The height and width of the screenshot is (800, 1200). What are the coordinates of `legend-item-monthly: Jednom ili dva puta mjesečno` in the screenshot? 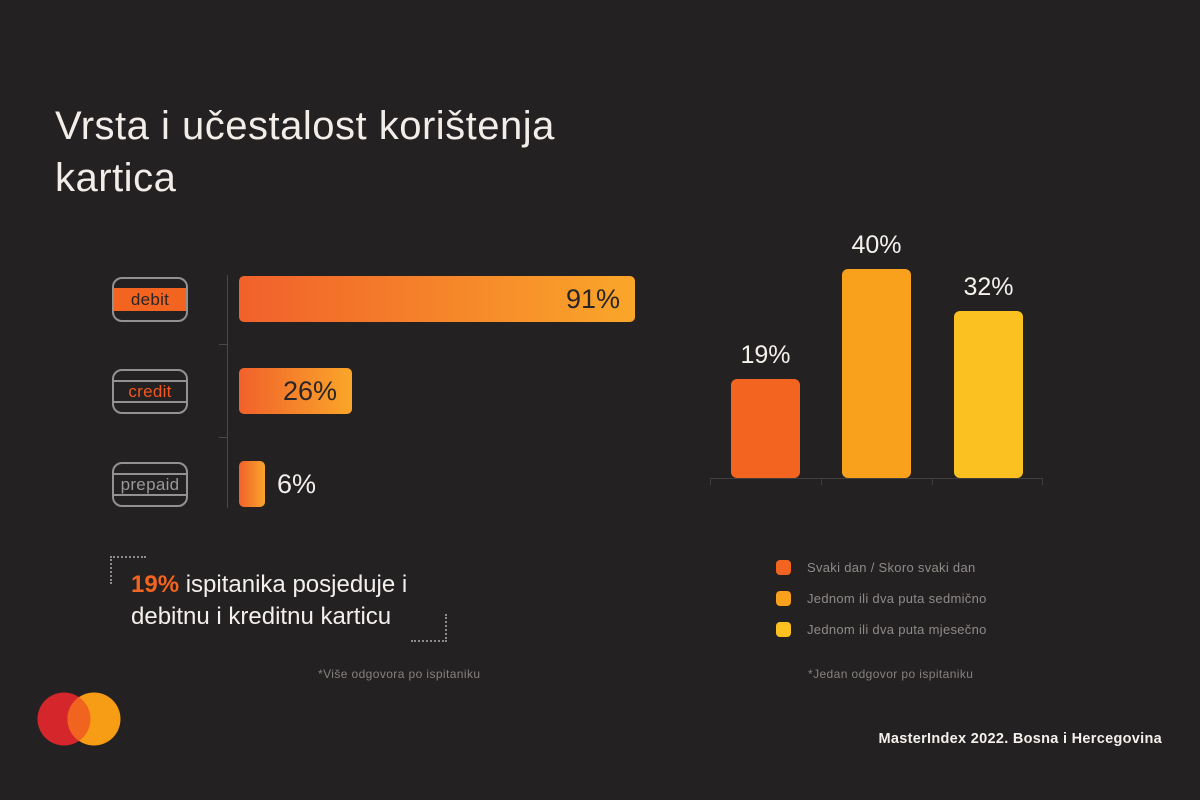 It's located at (881, 629).